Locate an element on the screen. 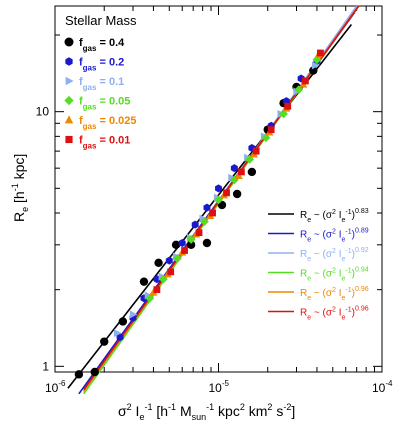 The height and width of the screenshot is (435, 400). legend-label-5: fgas = 0.01 is located at coordinates (104, 143).